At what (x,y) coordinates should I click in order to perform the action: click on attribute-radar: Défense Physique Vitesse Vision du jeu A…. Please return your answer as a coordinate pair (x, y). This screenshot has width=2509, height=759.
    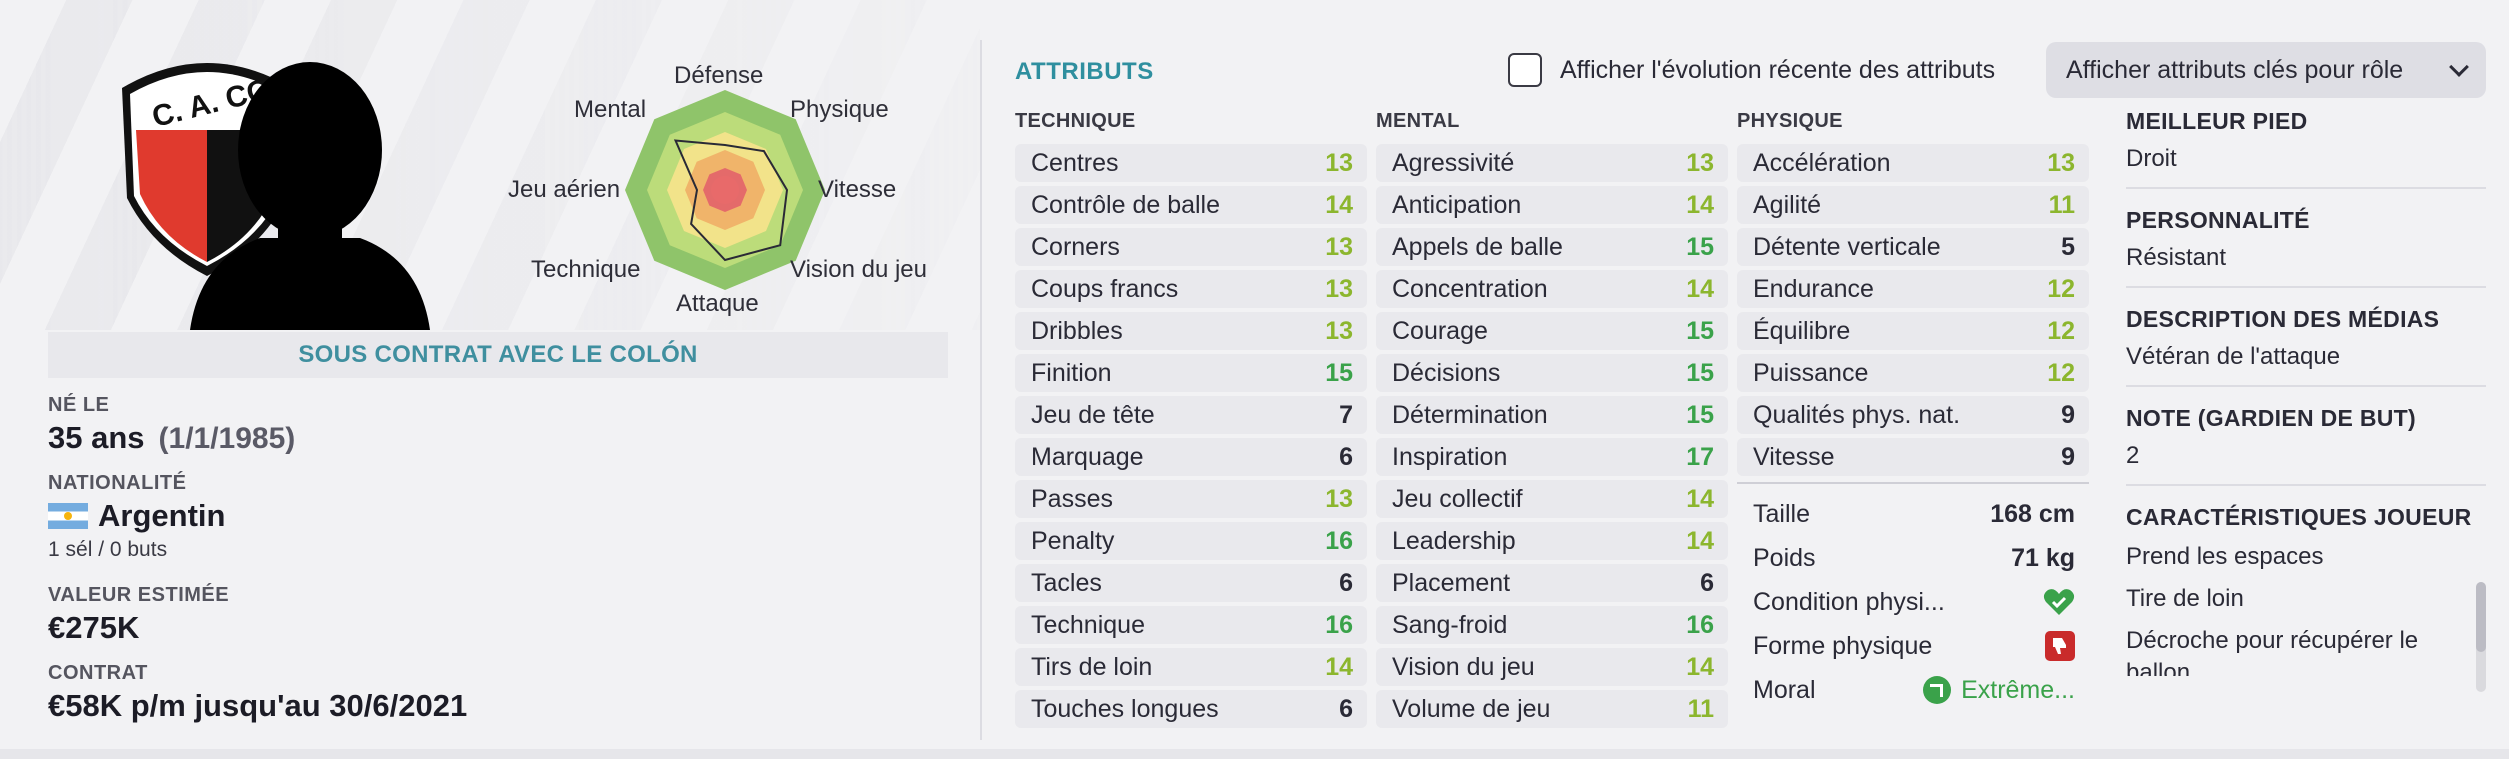
    Looking at the image, I should click on (725, 193).